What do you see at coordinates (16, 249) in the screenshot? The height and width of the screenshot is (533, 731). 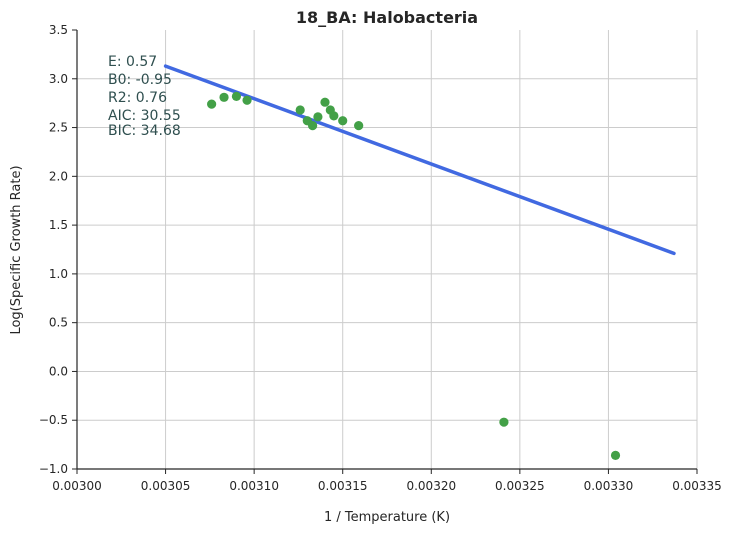 I see `y-axis-title: Log(Specific Growth Rate)` at bounding box center [16, 249].